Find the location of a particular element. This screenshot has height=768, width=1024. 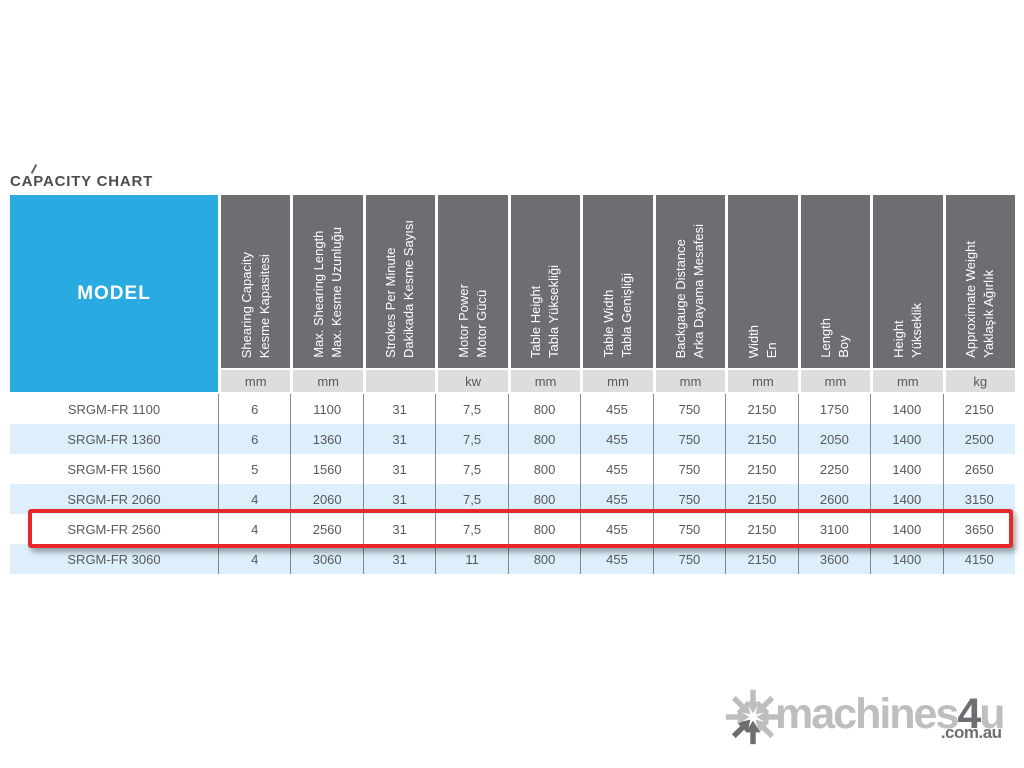

model-name-cell: SRGM-FR 1100 is located at coordinates (114, 409).